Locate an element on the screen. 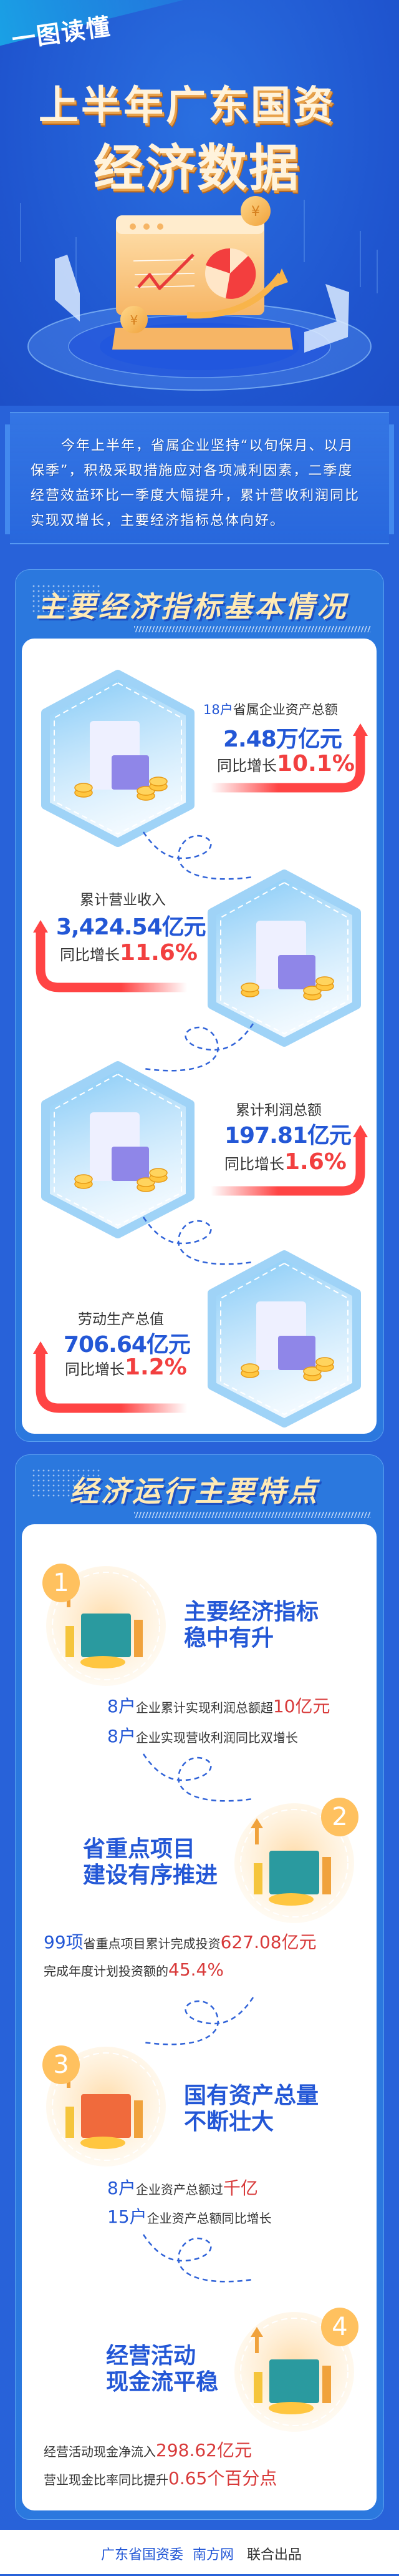 This screenshot has width=399, height=2576. heading-line: 建设有序推进 is located at coordinates (150, 1875).